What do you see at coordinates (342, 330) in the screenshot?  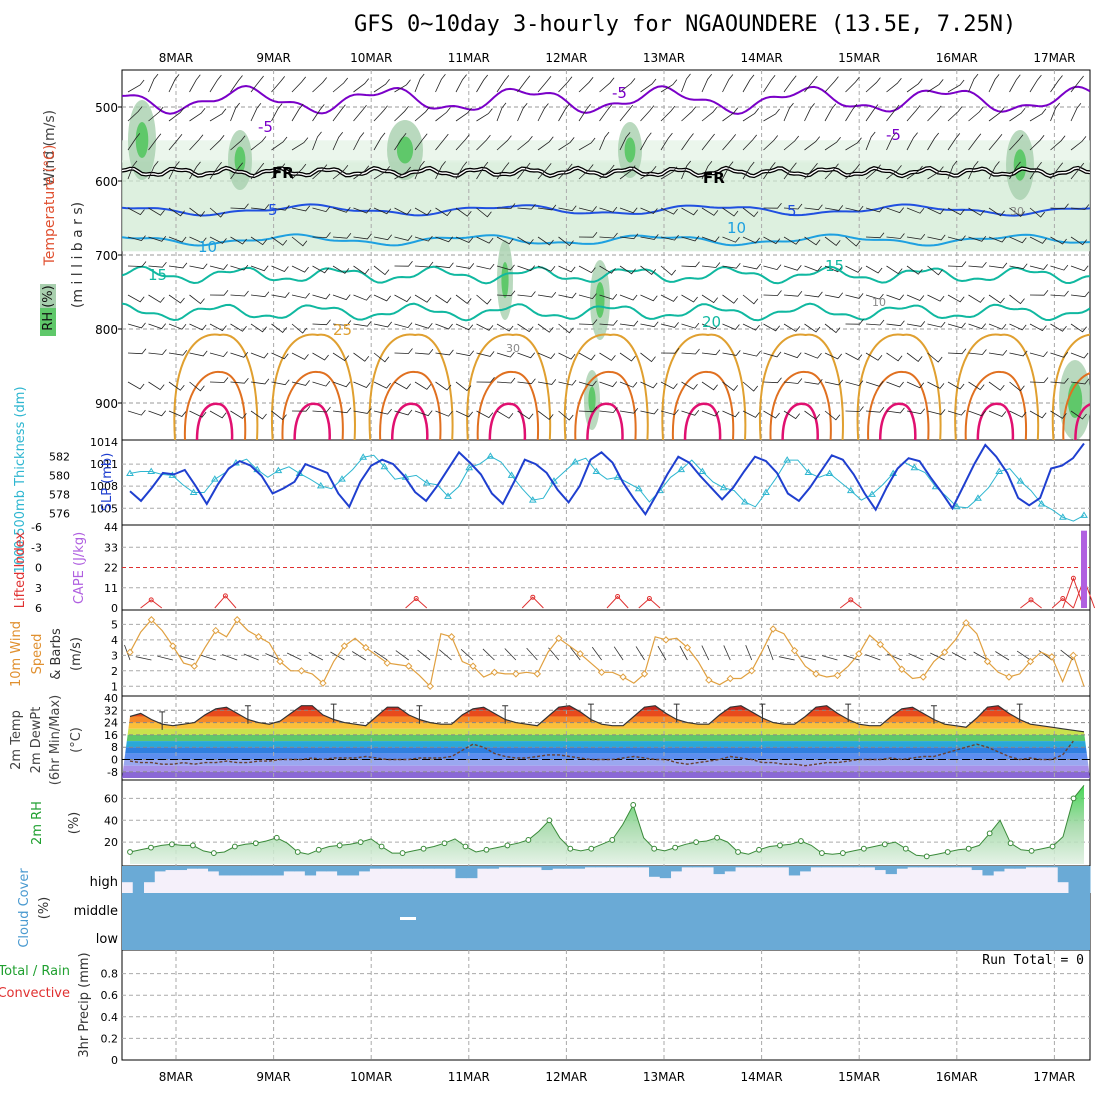 I see `contour-label: 25` at bounding box center [342, 330].